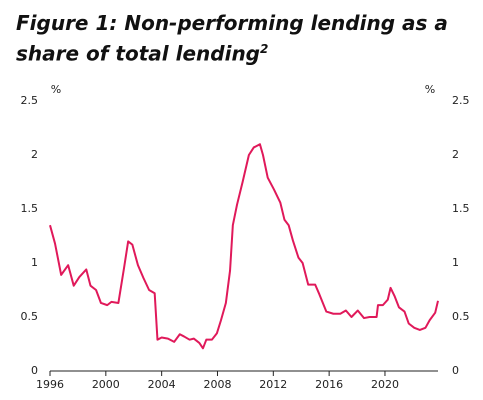 This screenshot has height=400, width=483. What do you see at coordinates (455, 154) in the screenshot?
I see `y2-tick-label: 2` at bounding box center [455, 154].